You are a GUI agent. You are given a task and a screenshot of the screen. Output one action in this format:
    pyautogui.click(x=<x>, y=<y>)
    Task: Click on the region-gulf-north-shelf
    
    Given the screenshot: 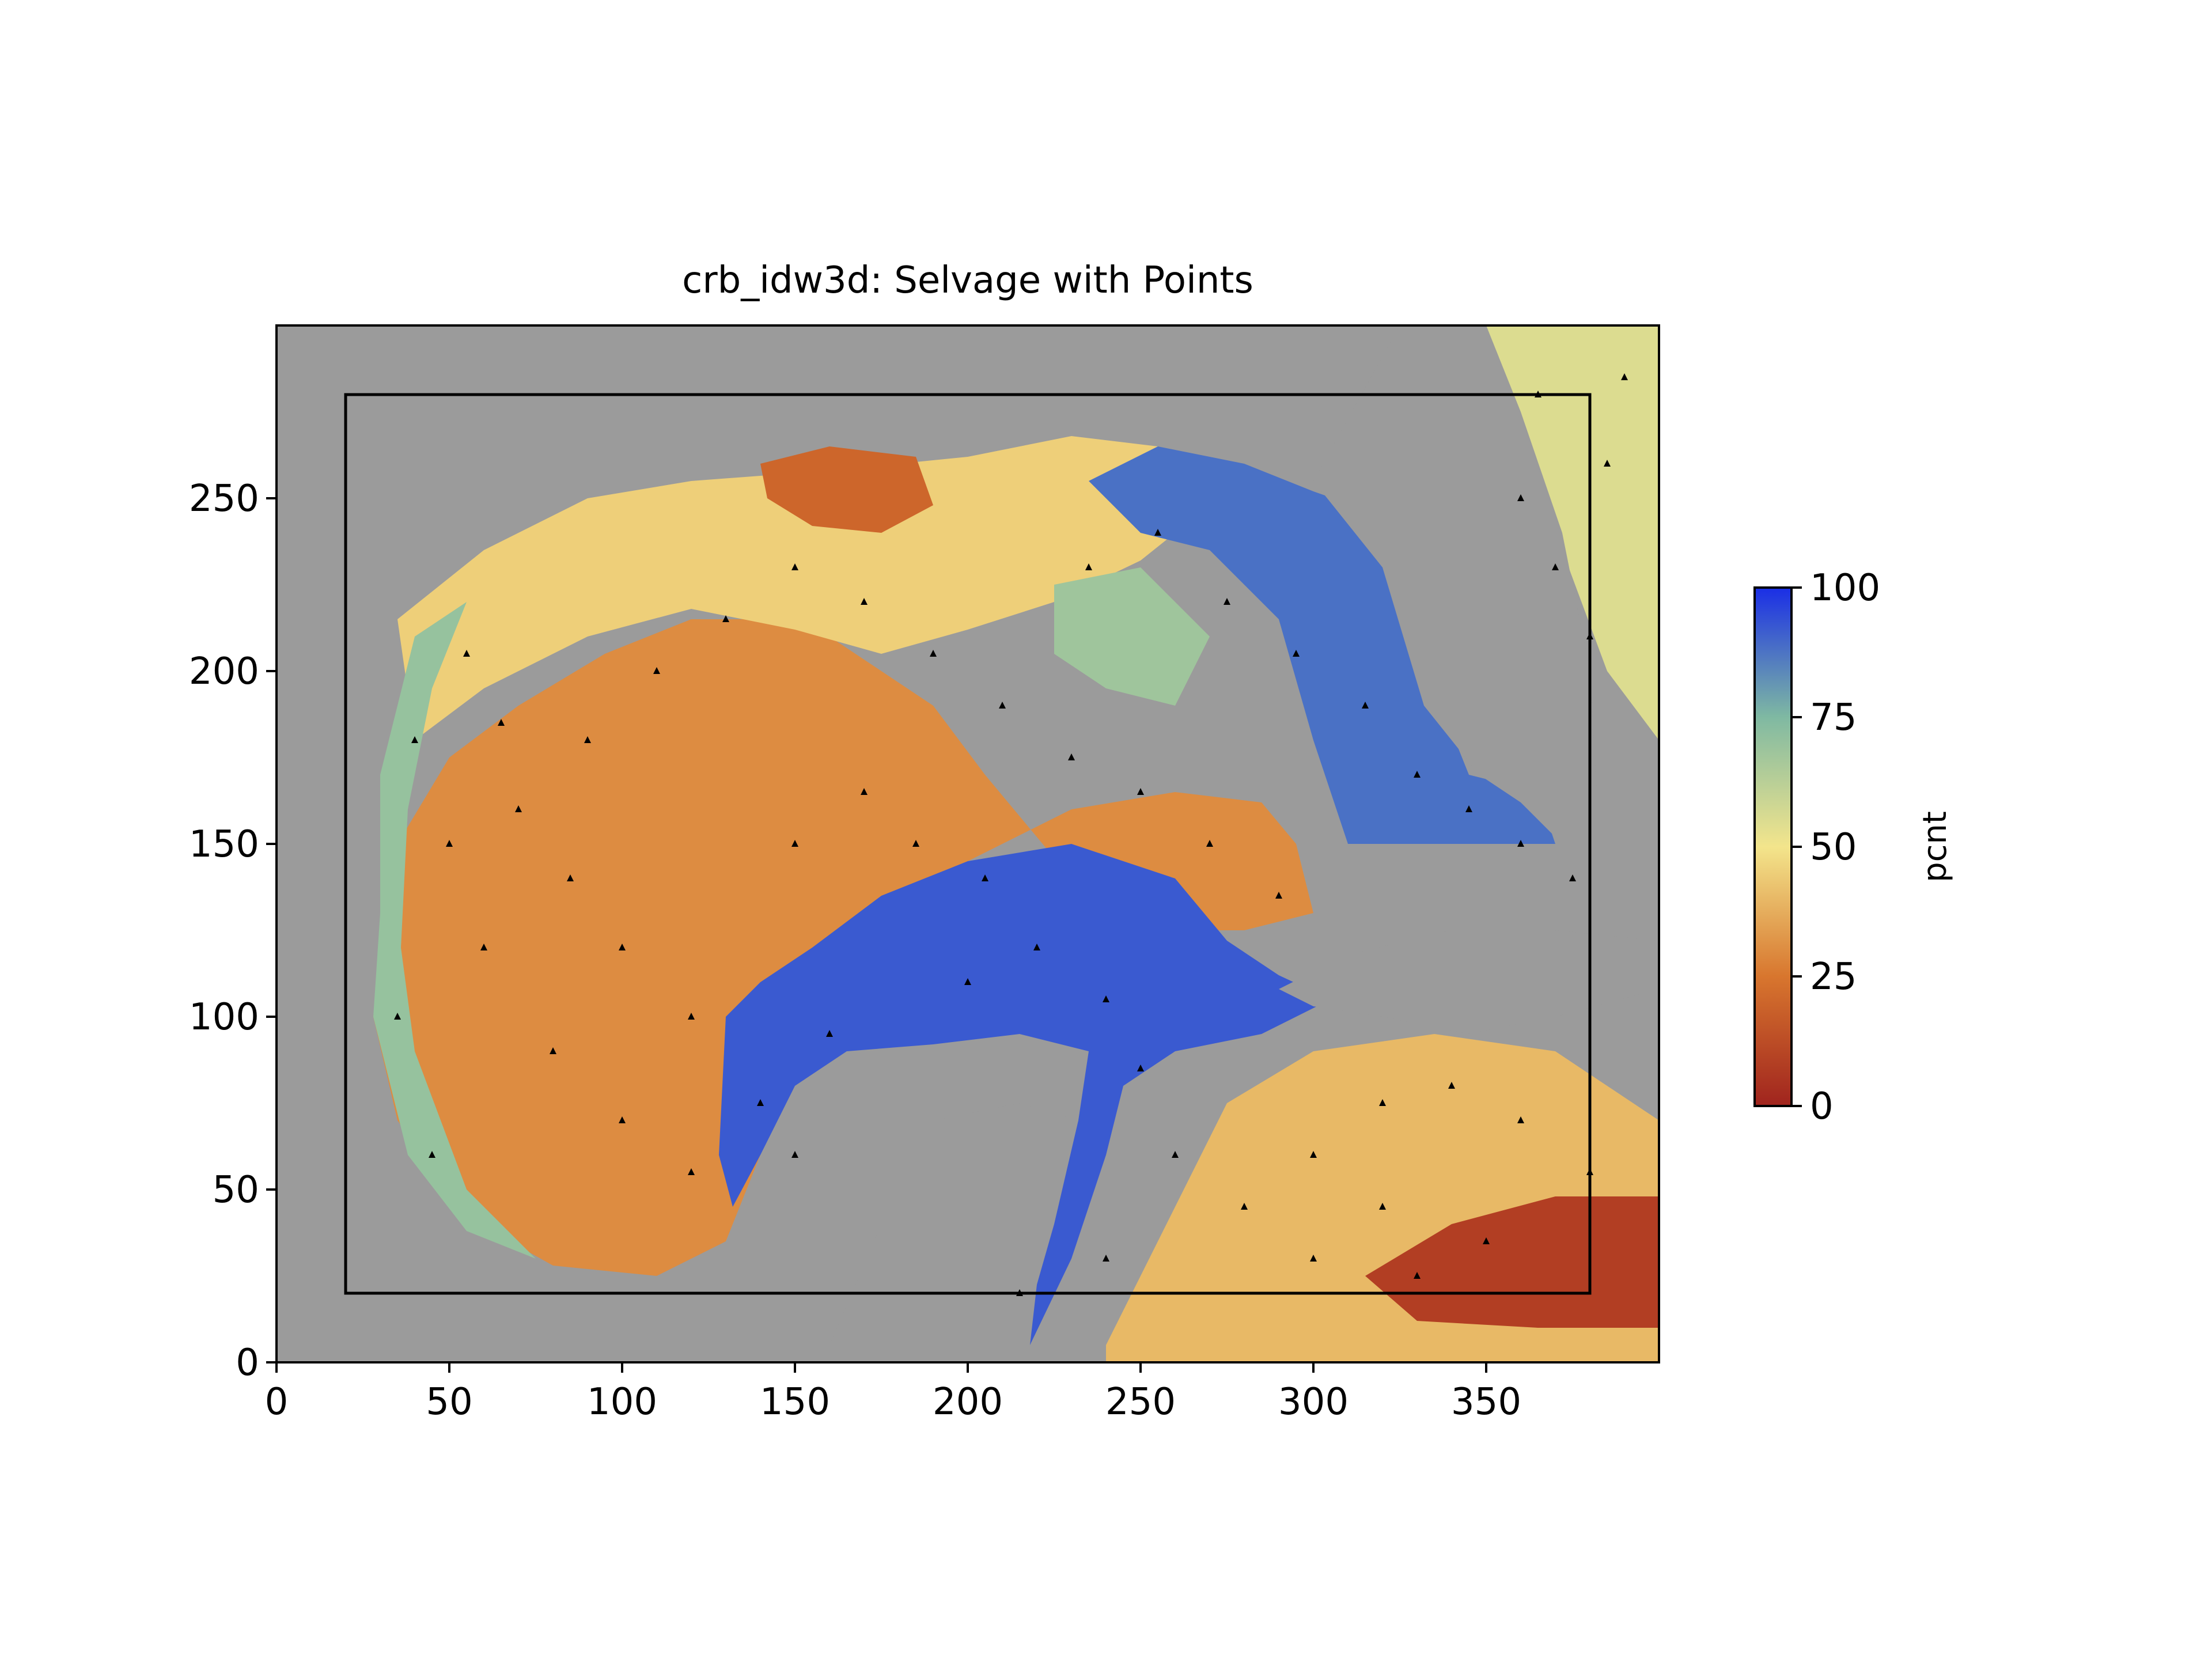 What is the action you would take?
    pyautogui.click(x=803, y=588)
    